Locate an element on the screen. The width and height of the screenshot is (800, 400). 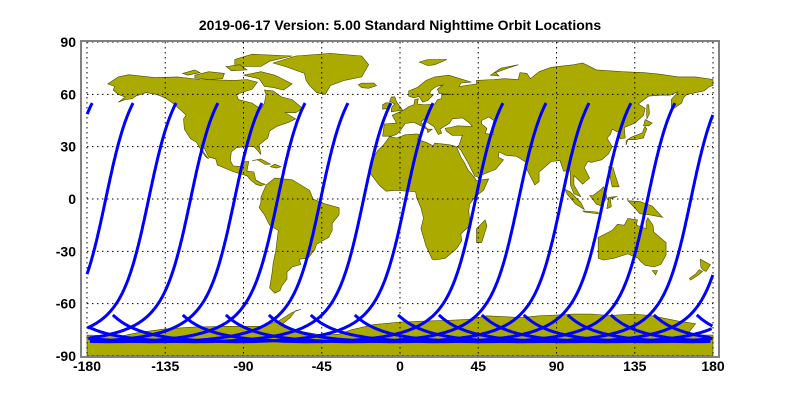
x-axis-ticks: -180 -135 -90 -45 0 45 90 135 180 is located at coordinates (399, 366).